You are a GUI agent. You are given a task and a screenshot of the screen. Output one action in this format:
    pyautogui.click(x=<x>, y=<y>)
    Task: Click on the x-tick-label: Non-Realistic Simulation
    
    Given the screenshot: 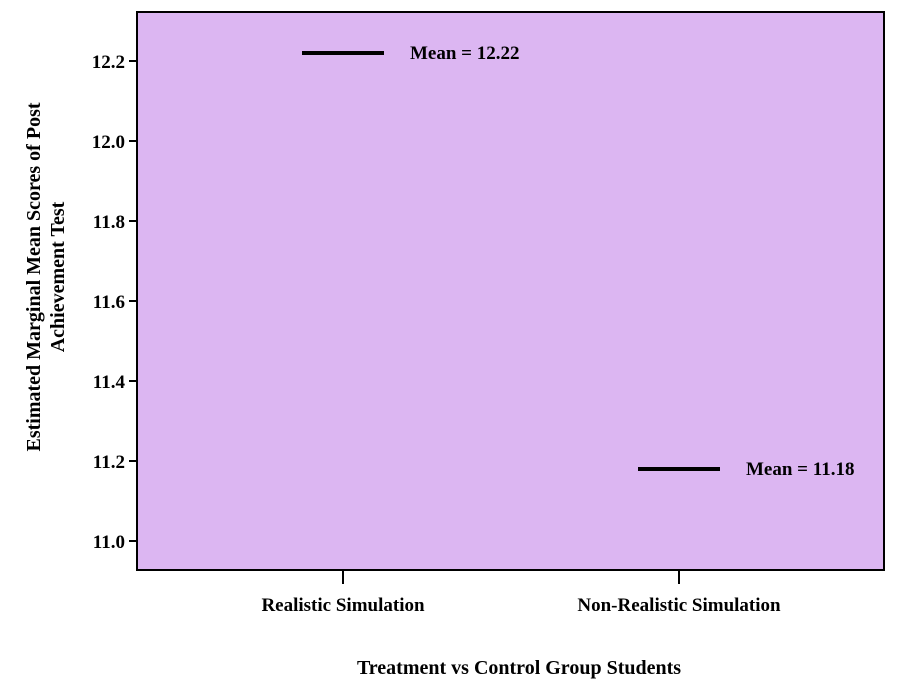 What is the action you would take?
    pyautogui.click(x=679, y=605)
    